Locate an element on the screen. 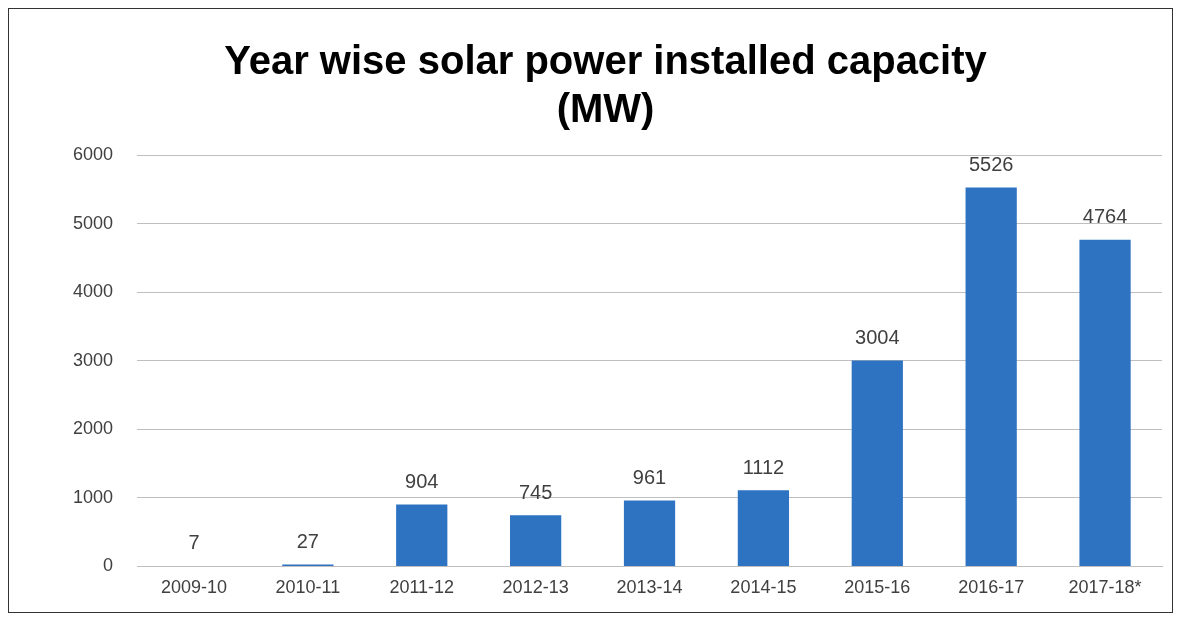 The height and width of the screenshot is (621, 1181). y-tick-label: 1000 is located at coordinates (93, 496).